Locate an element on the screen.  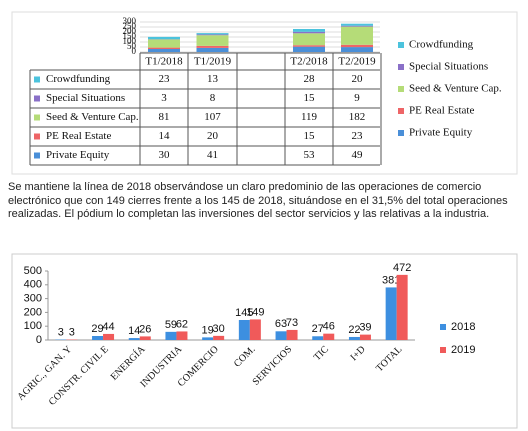
y-tick-label: 250 is located at coordinates (130, 26).